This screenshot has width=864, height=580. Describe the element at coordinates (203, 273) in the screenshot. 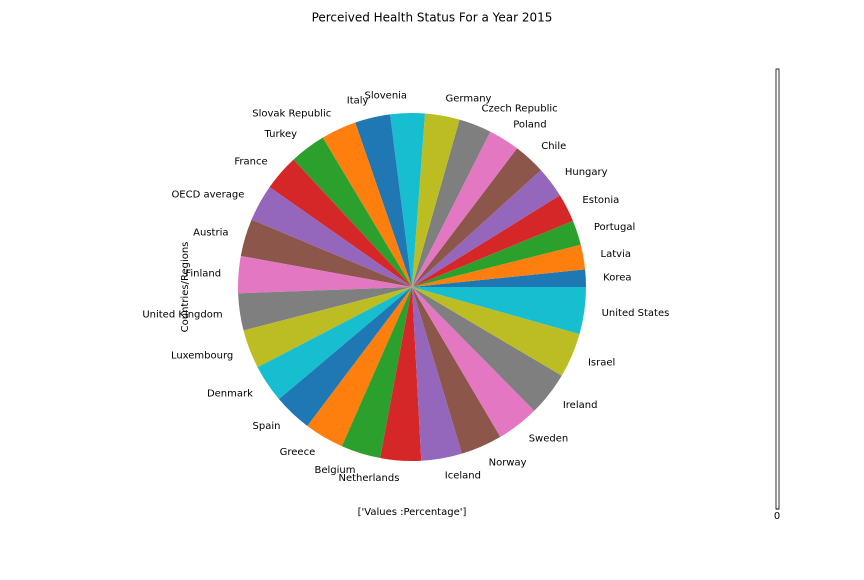

I see `slice-label: Finland` at that location.